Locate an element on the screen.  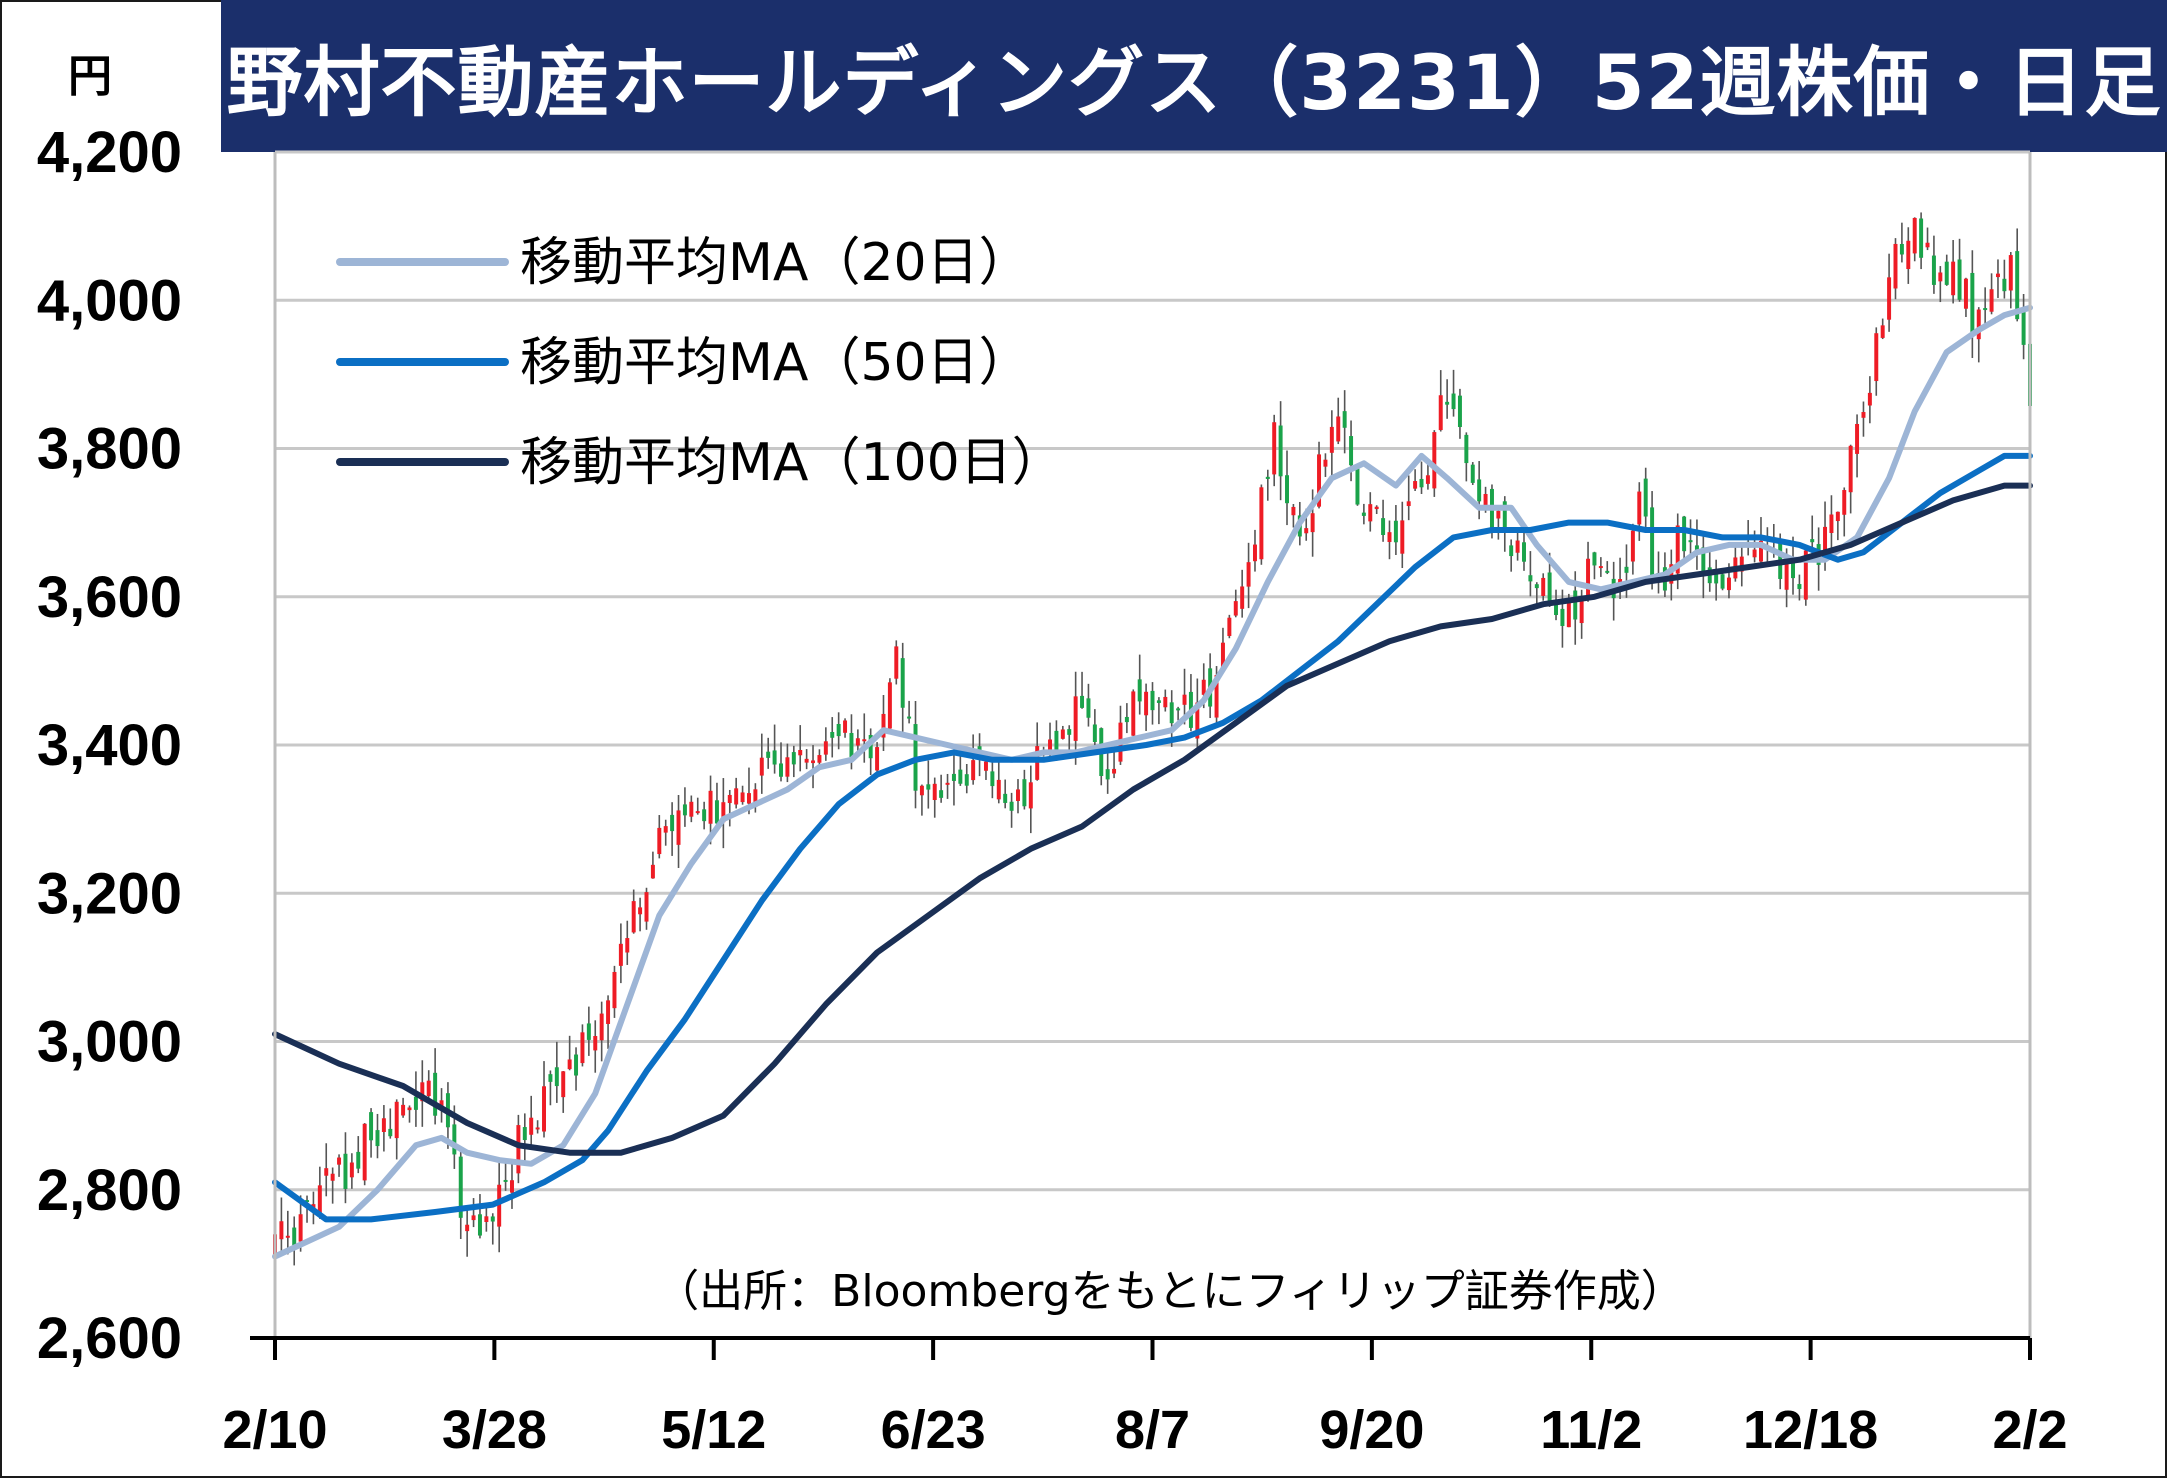
chart-title: 野村不動産ホールディングス（3231）52週株価・日足 is located at coordinates (1194, 82).